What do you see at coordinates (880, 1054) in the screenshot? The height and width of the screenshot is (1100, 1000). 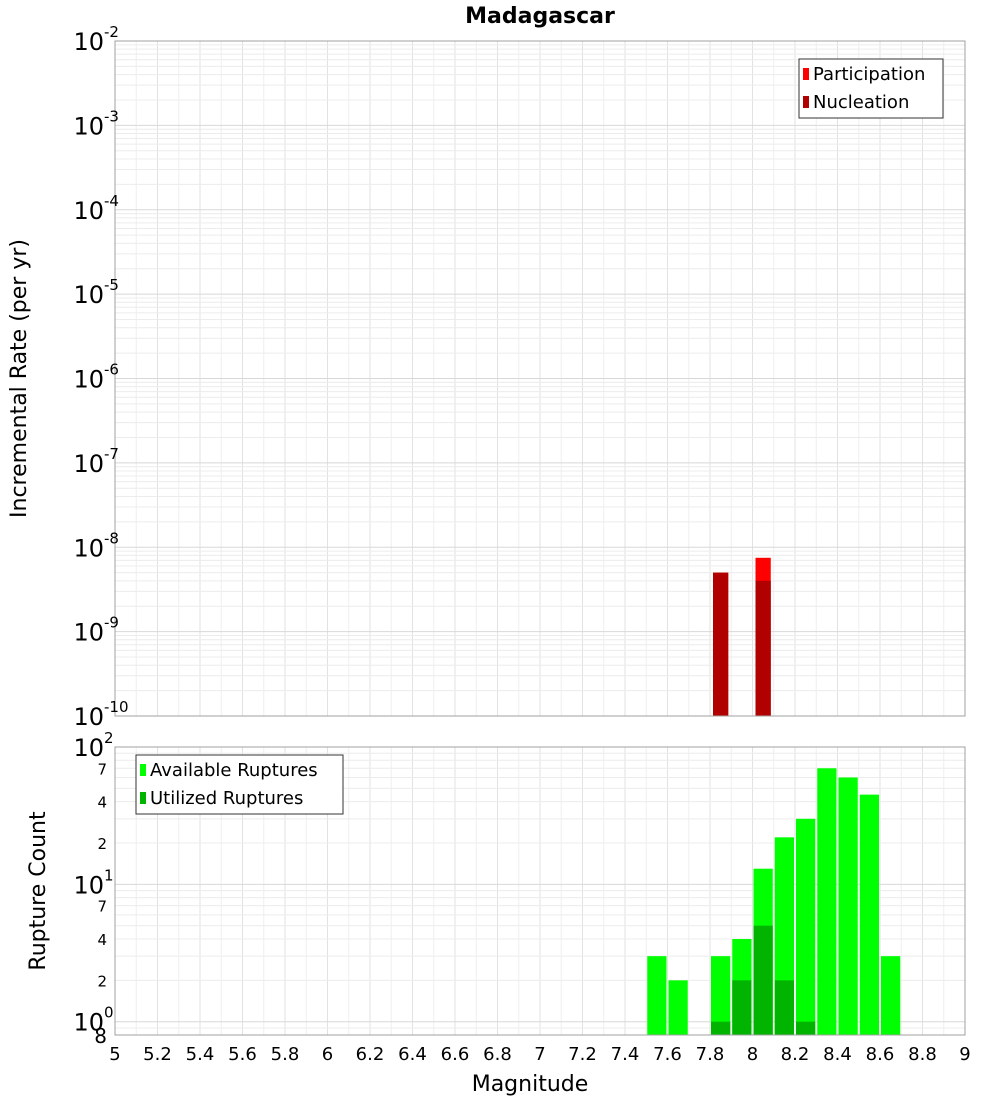 I see `x-tick-label: 8.6` at bounding box center [880, 1054].